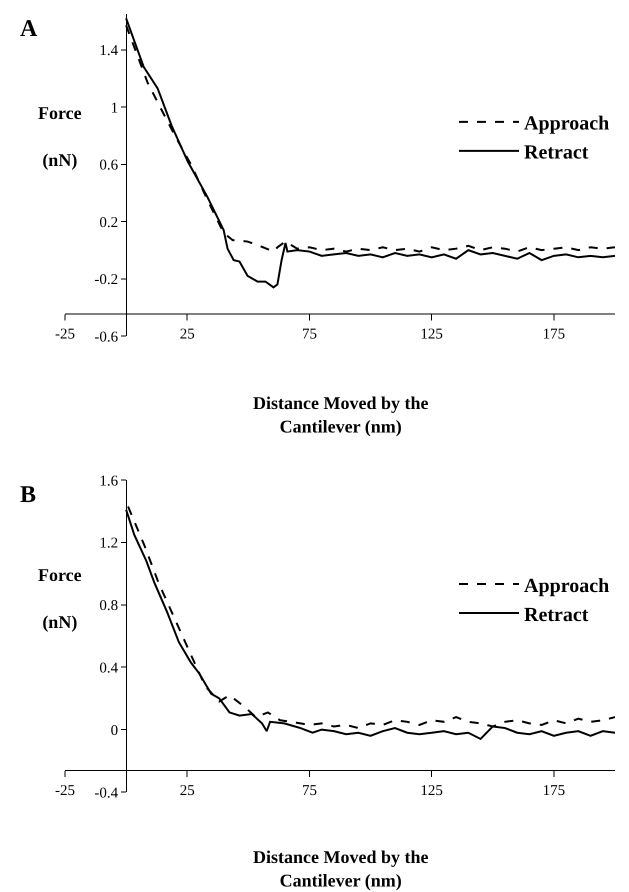 This screenshot has height=892, width=629. What do you see at coordinates (28, 495) in the screenshot?
I see `chart-title: B` at bounding box center [28, 495].